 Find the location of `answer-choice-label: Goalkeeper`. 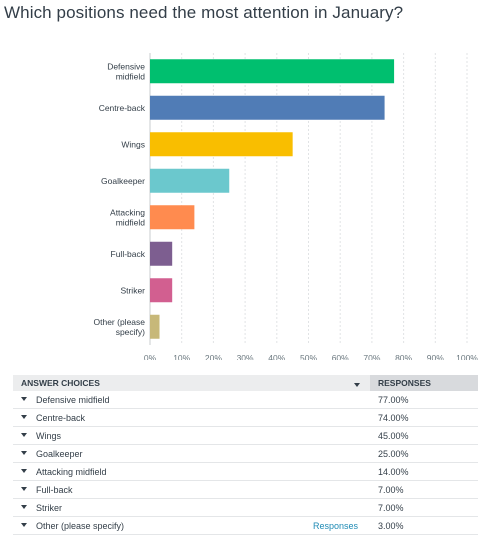

answer-choice-label: Goalkeeper is located at coordinates (59, 453).